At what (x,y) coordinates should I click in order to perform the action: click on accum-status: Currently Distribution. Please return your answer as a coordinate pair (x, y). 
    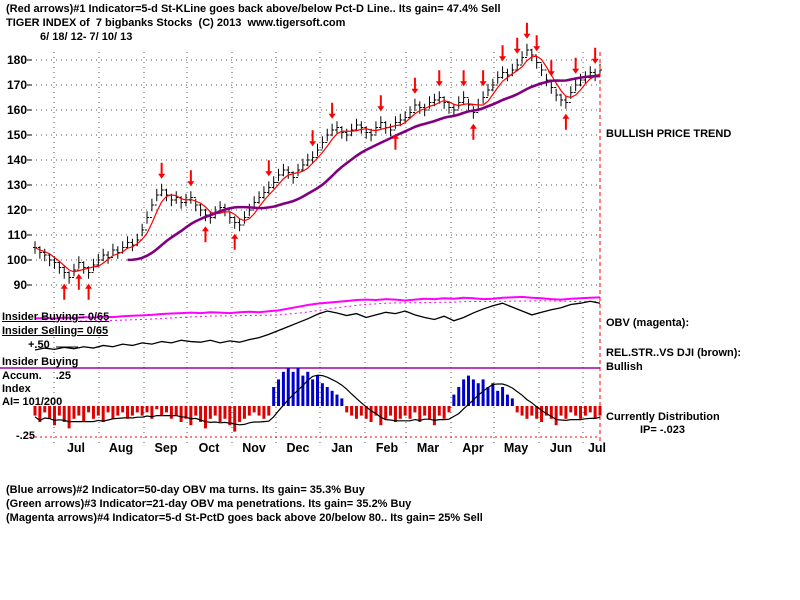
    Looking at the image, I should click on (663, 417).